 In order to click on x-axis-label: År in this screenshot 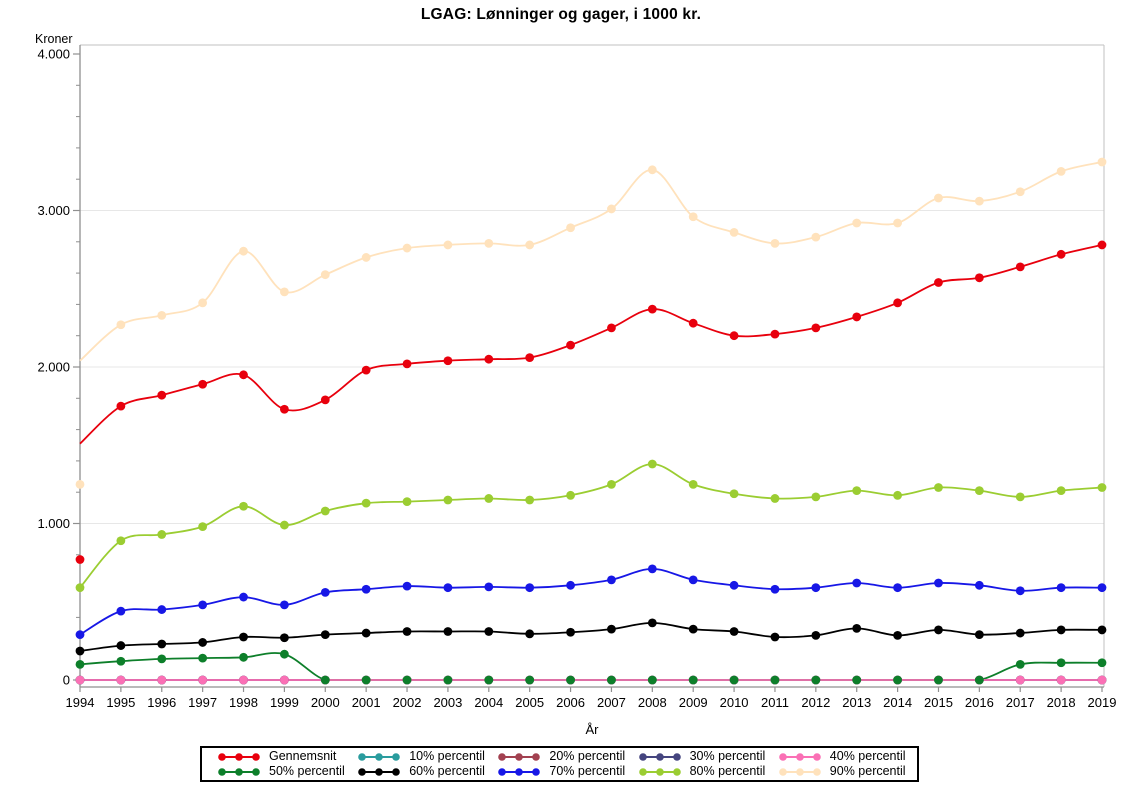, I will do `click(592, 729)`.